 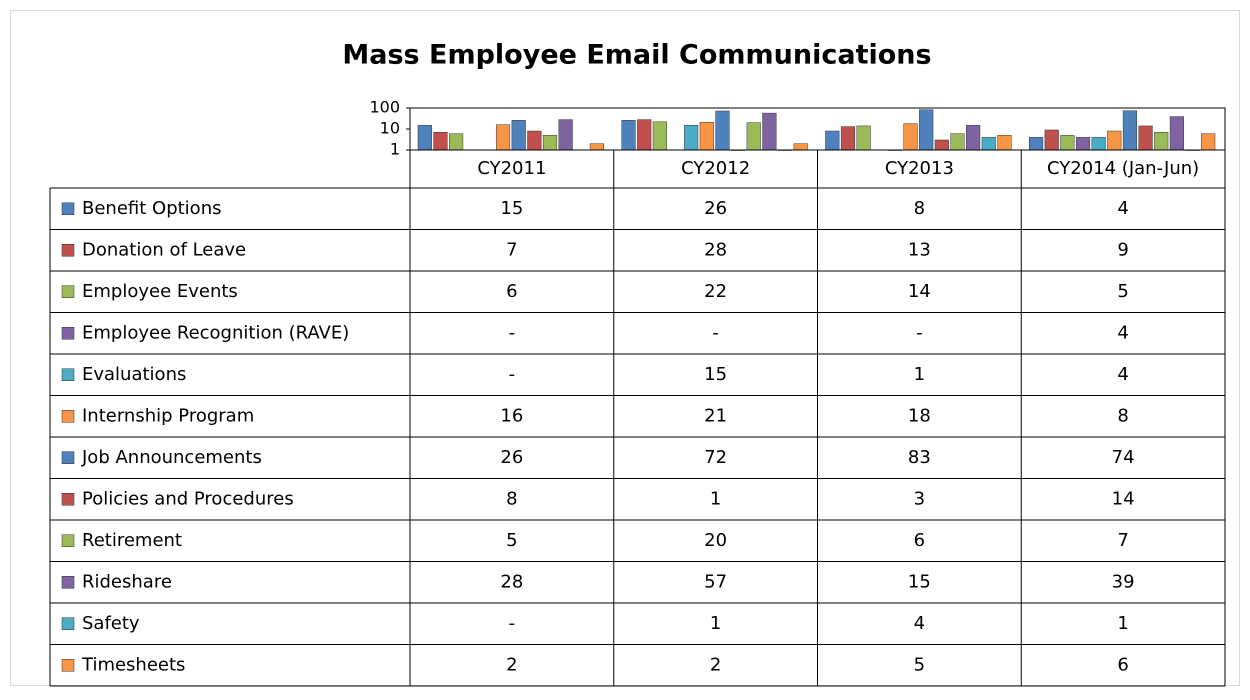 I want to click on legend-label: Donation of Leave, so click(x=164, y=249).